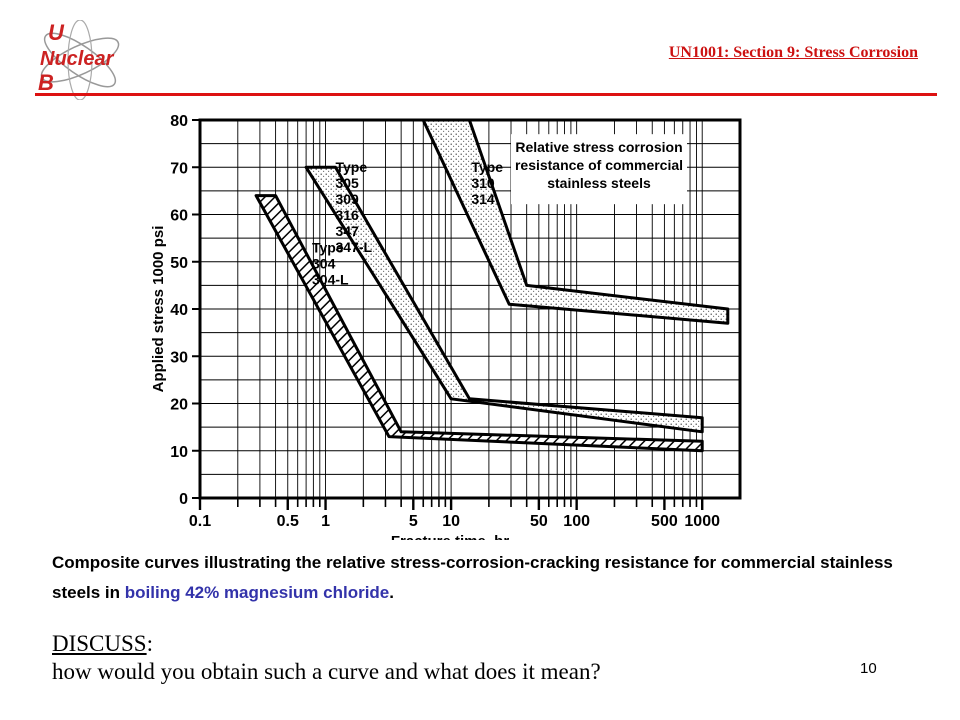 This screenshot has height=720, width=960. I want to click on x-tick-label: 10, so click(451, 521).